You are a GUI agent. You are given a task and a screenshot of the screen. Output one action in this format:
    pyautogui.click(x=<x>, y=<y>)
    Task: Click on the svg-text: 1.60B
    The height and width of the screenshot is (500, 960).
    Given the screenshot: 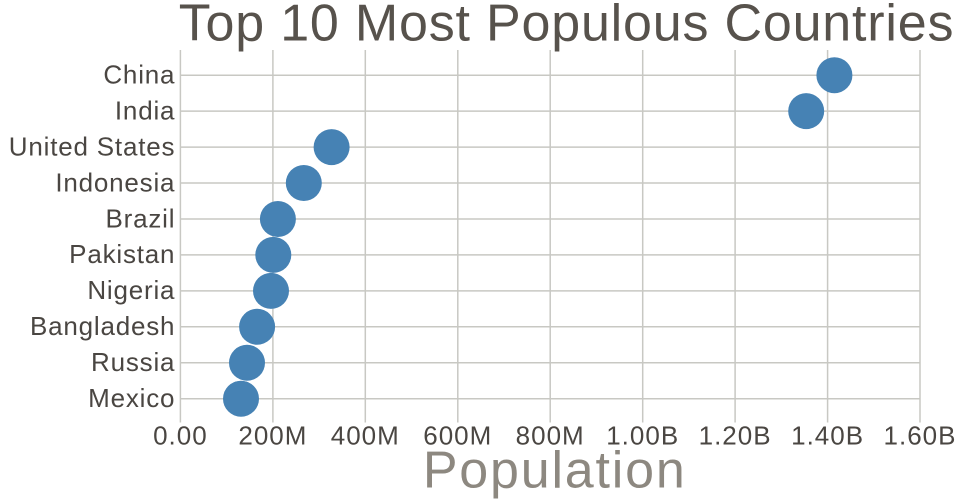 What is the action you would take?
    pyautogui.click(x=920, y=435)
    